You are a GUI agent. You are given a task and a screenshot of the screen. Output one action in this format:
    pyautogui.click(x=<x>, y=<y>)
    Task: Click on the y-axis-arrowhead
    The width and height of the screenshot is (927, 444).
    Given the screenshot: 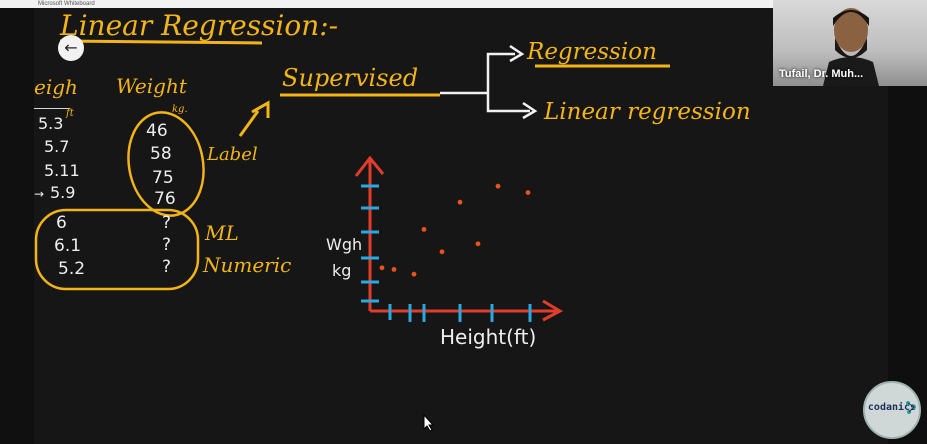 What is the action you would take?
    pyautogui.click(x=369, y=166)
    